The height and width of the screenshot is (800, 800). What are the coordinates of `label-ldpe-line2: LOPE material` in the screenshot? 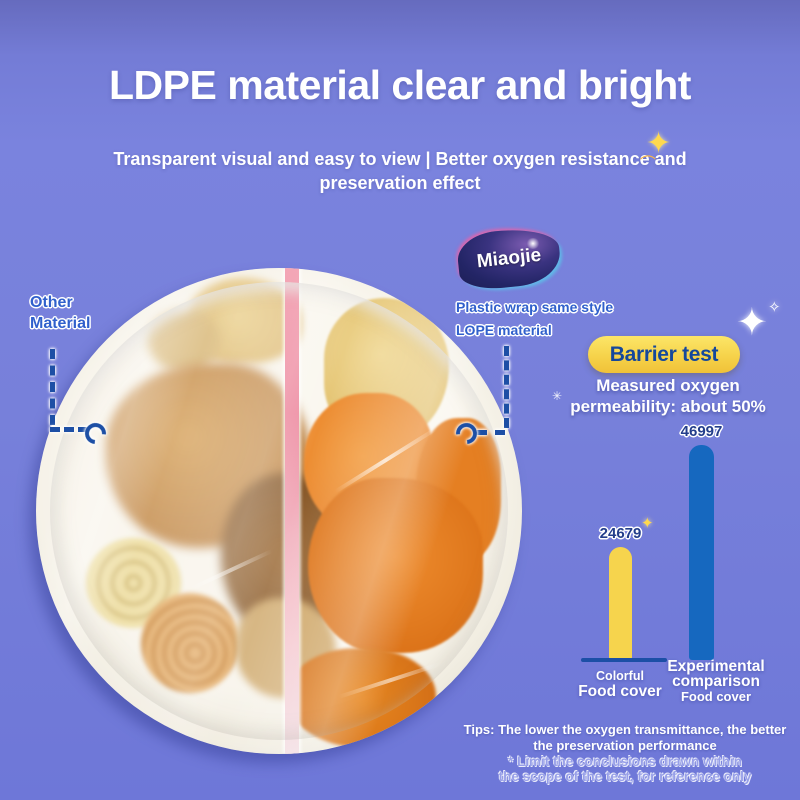 It's located at (504, 330).